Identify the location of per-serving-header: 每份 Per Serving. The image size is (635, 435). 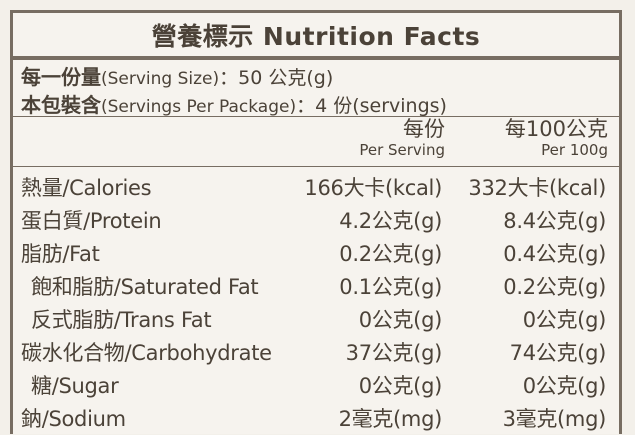
(402, 138).